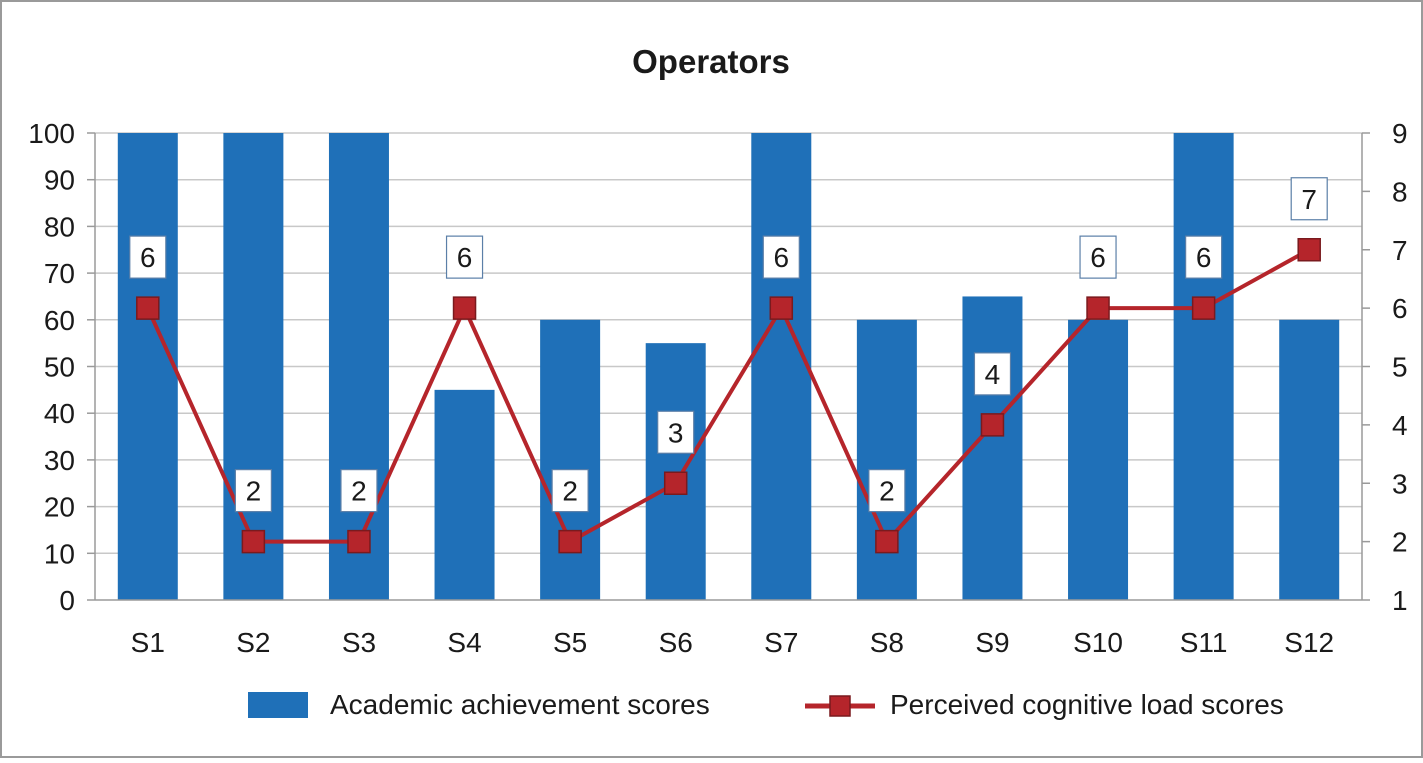  I want to click on y-left-tick-label: 60, so click(59, 320).